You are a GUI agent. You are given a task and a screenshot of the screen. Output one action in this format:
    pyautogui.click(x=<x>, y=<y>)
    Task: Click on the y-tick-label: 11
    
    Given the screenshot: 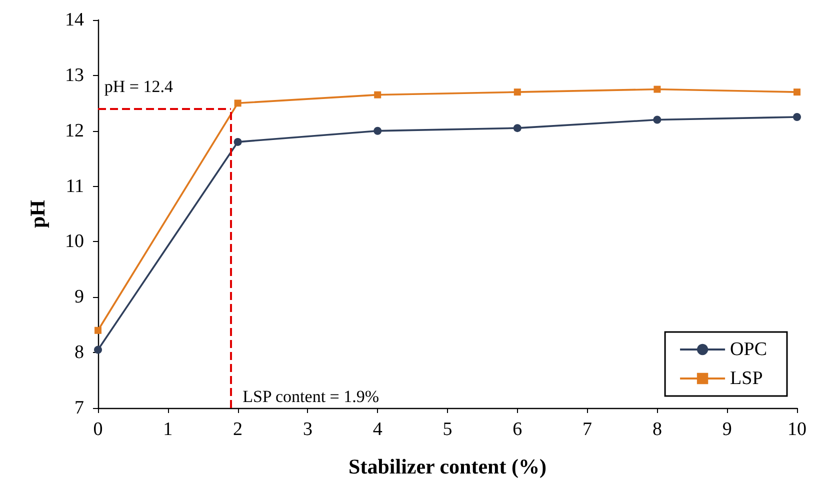 What is the action you would take?
    pyautogui.click(x=75, y=186)
    